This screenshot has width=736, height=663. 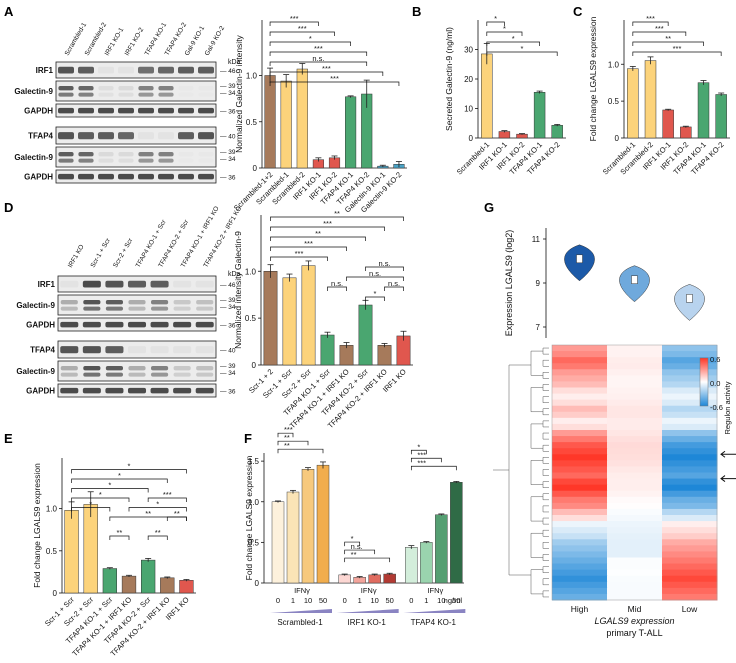 I want to click on dose-label: 10, so click(x=441, y=600).